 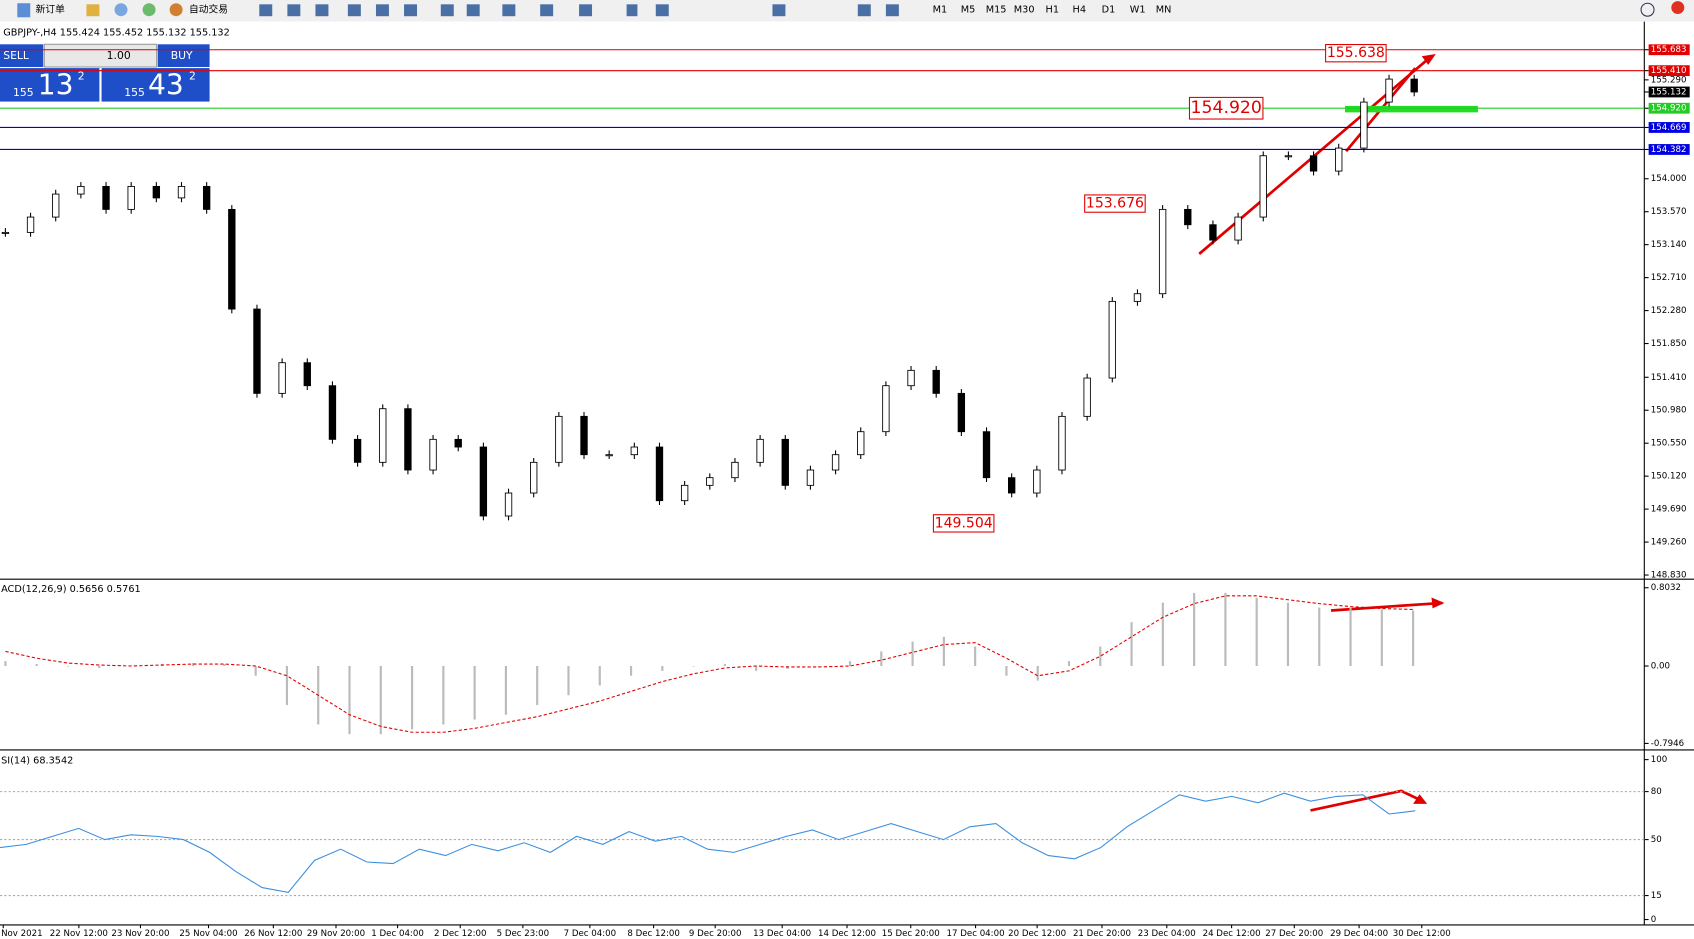 I want to click on y-tick-label: 149.690, so click(x=1669, y=510).